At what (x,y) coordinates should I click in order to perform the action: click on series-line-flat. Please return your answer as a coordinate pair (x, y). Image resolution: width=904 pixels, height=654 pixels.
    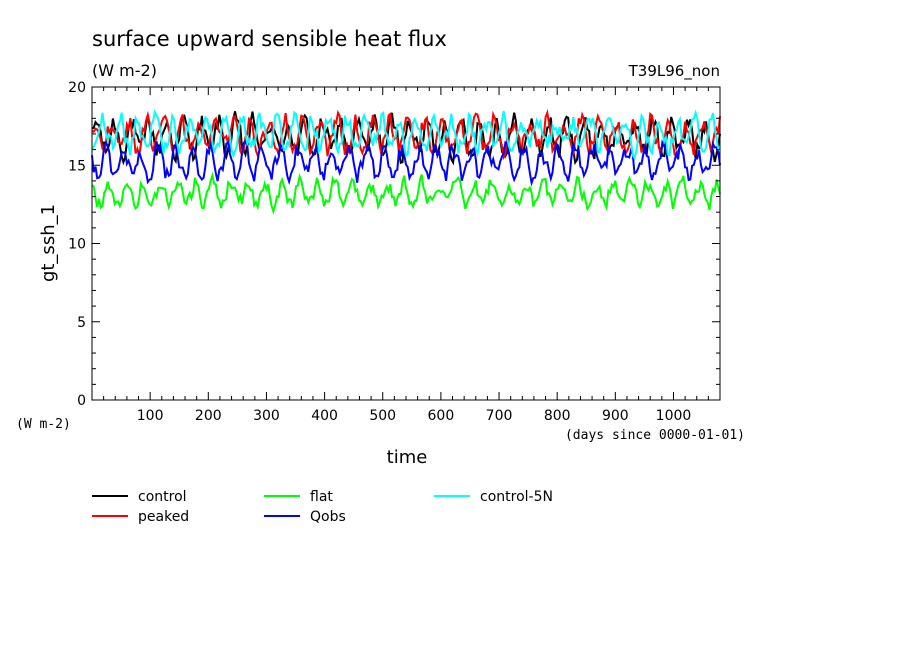
    Looking at the image, I should click on (406, 193).